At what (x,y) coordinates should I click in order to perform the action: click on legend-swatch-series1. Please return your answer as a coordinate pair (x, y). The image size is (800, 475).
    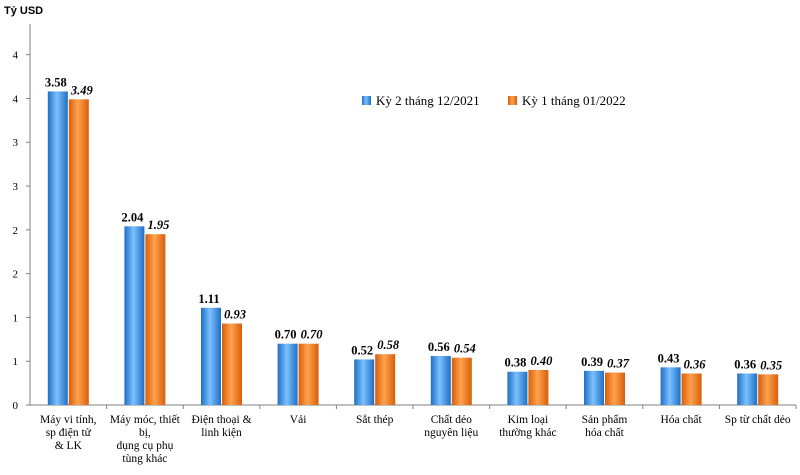
    Looking at the image, I should click on (366, 100).